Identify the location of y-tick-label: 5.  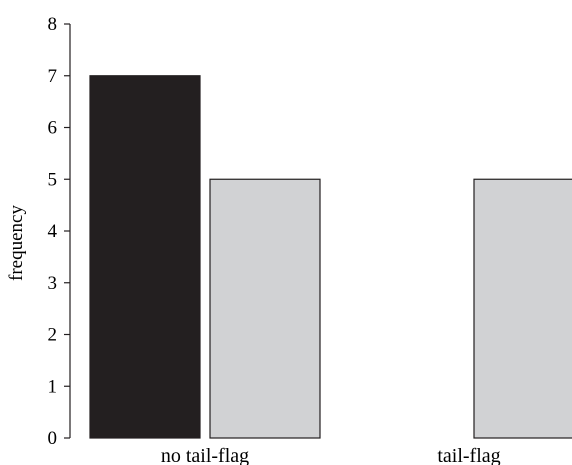
(53, 179).